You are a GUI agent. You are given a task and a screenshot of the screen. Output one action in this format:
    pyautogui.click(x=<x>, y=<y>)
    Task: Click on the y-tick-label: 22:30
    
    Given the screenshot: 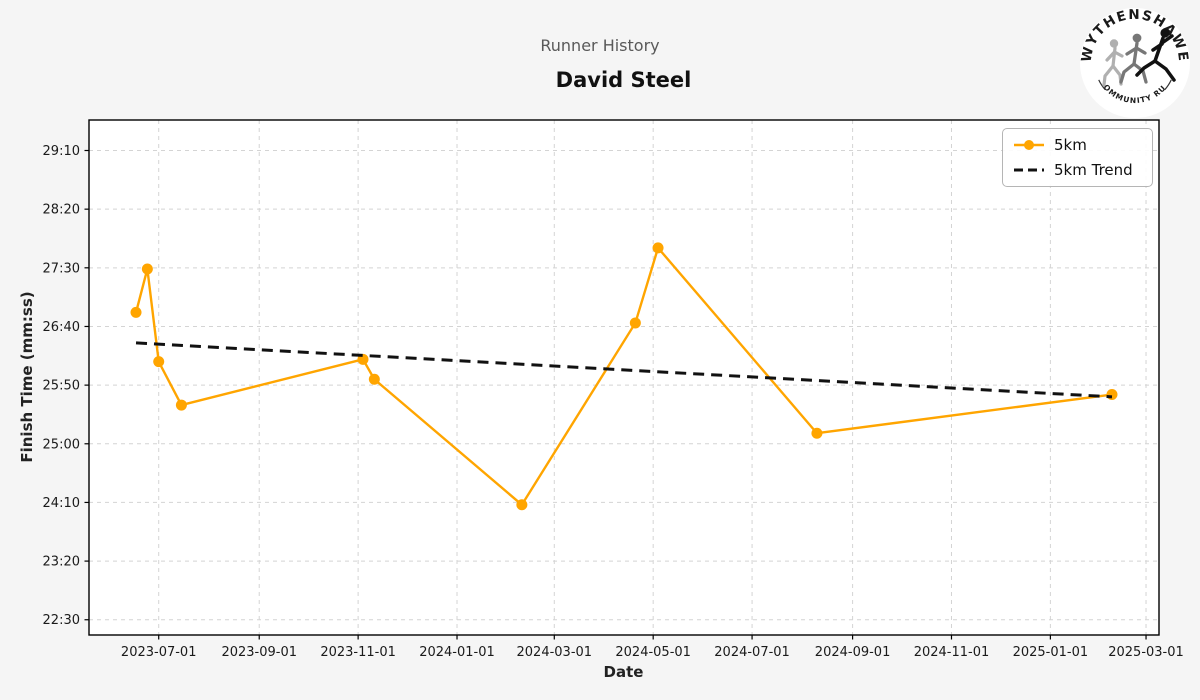 What is the action you would take?
    pyautogui.click(x=61, y=620)
    